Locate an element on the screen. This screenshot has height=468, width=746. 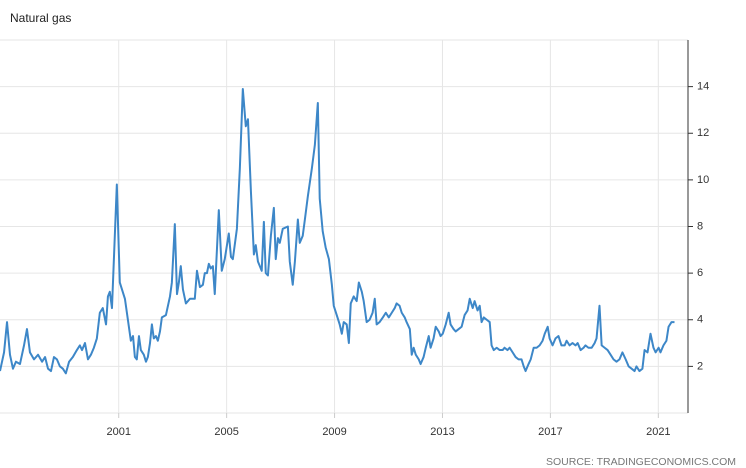
y-tick-label: 6 is located at coordinates (700, 273).